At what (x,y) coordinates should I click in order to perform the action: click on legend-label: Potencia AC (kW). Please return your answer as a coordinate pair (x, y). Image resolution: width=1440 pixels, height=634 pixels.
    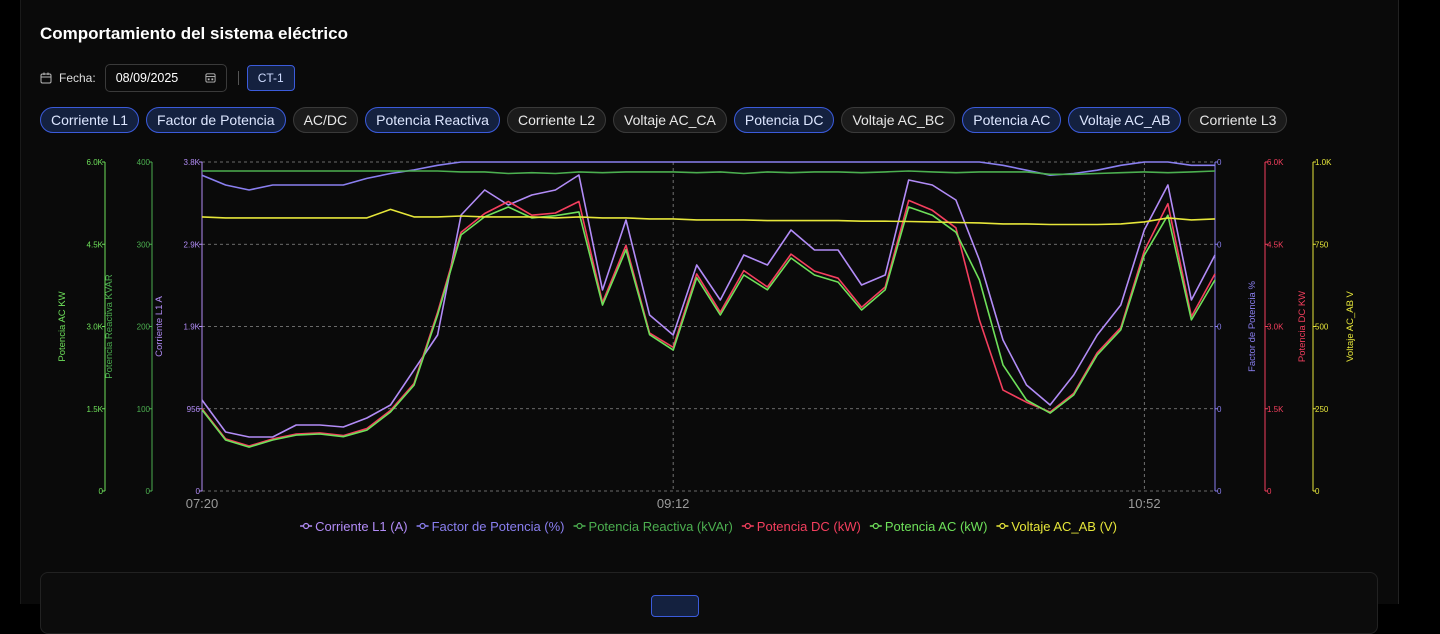
    Looking at the image, I should click on (936, 526).